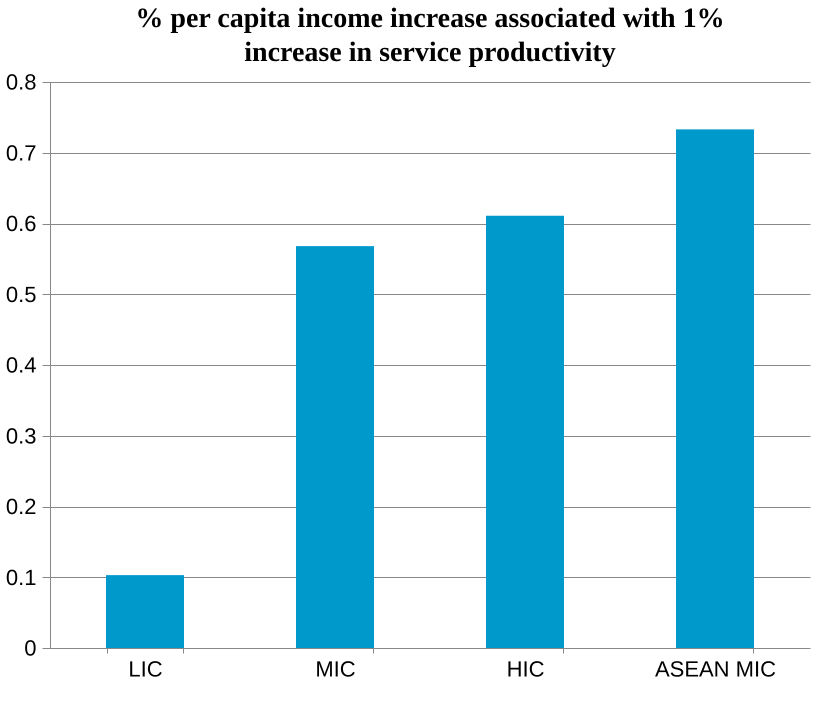  What do you see at coordinates (145, 669) in the screenshot?
I see `x-tick-label: LIC` at bounding box center [145, 669].